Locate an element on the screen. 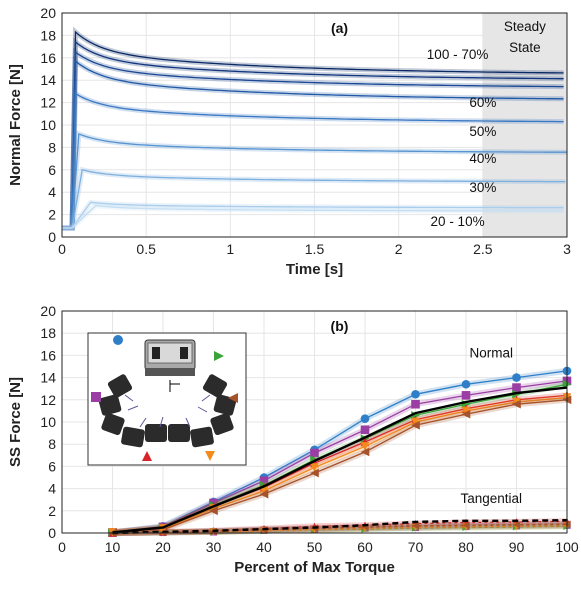 Image resolution: width=581 pixels, height=589 pixels. panel-a-x-tick-label: 3 is located at coordinates (567, 249).